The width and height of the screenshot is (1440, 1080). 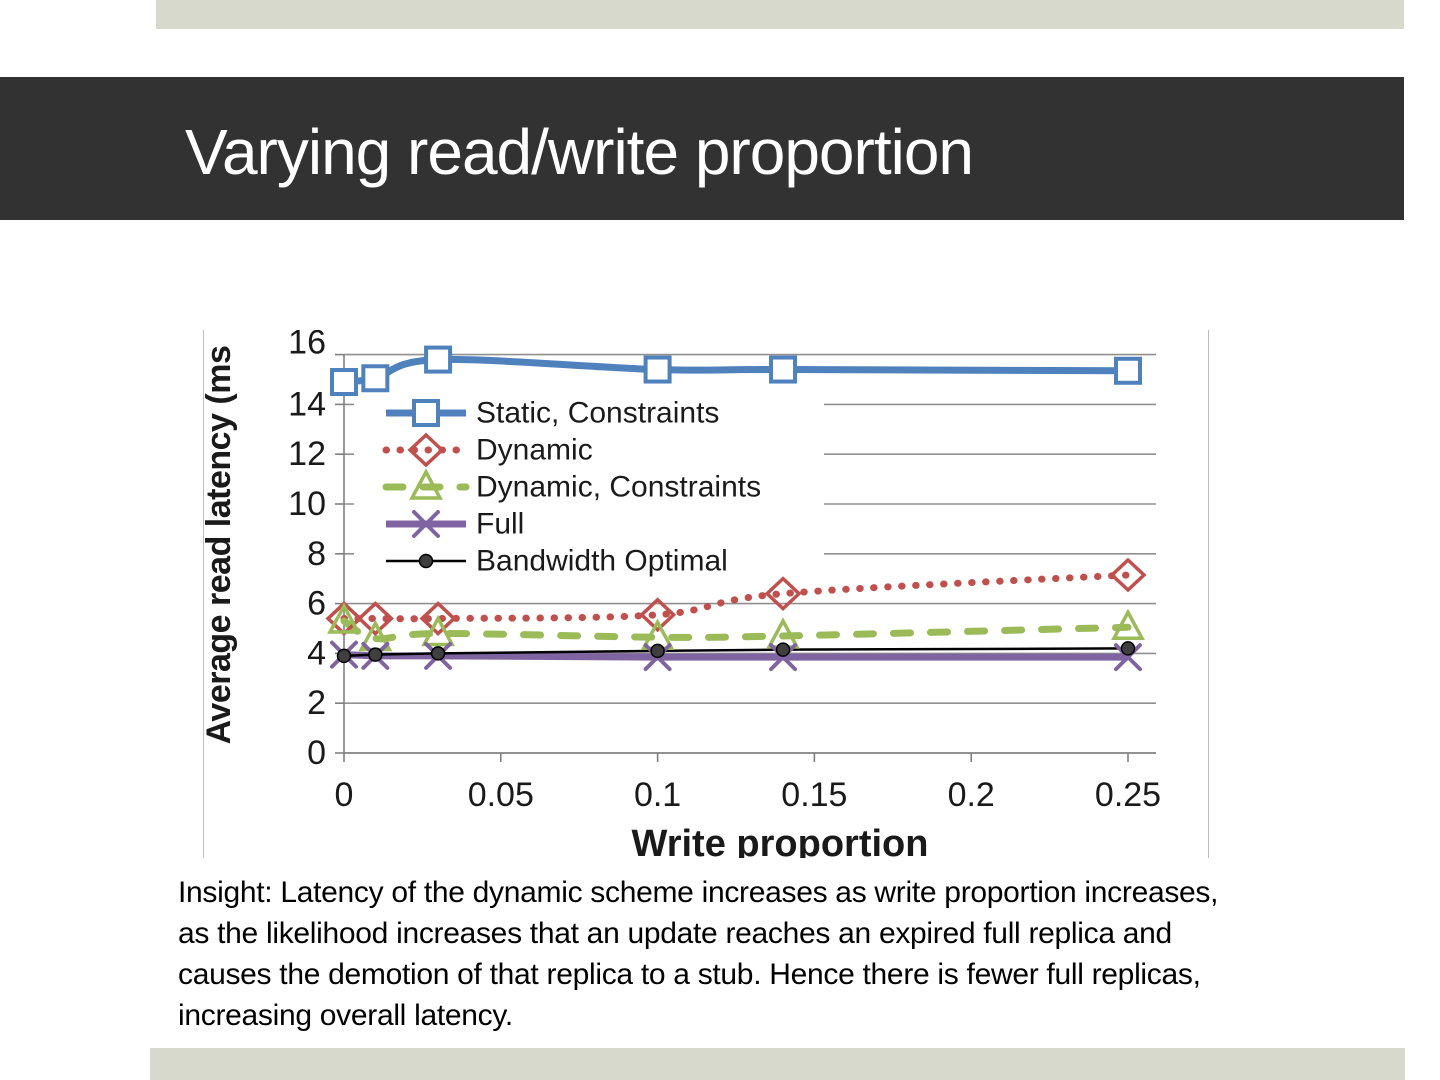 I want to click on legend-item: Full, so click(x=455, y=524).